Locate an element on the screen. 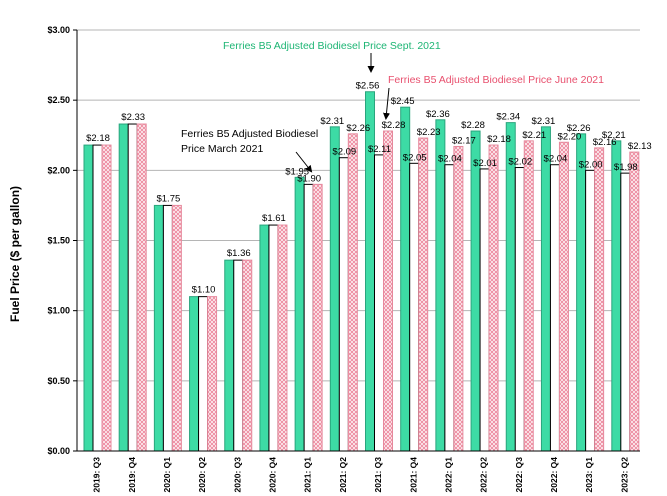 Image resolution: width=667 pixels, height=496 pixels. x-tick-label: 2021: Q2 is located at coordinates (343, 475).